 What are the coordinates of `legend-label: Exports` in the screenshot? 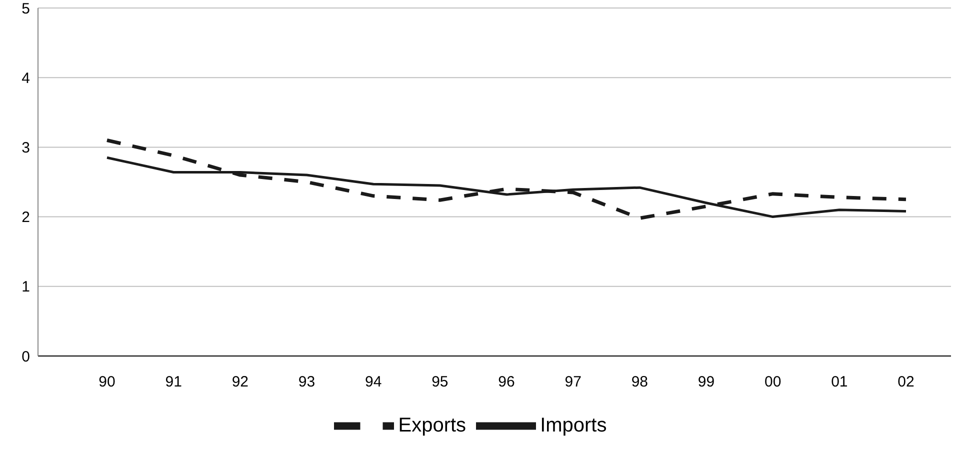 It's located at (432, 425).